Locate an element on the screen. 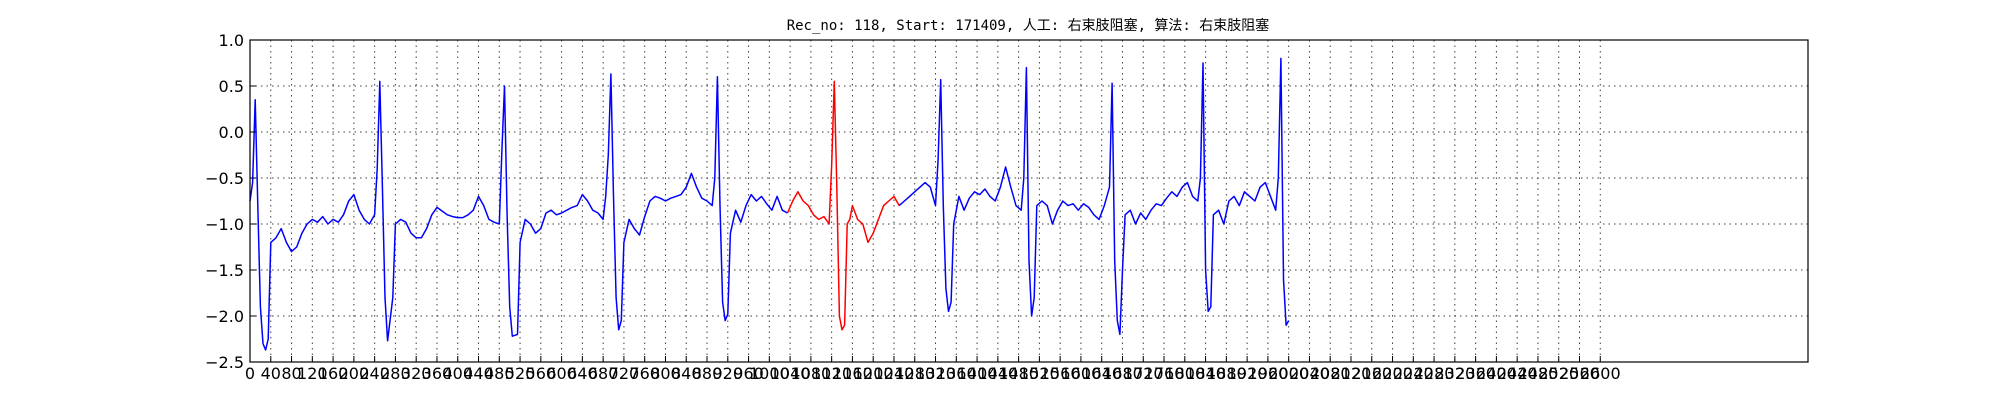 This screenshot has height=400, width=2000. y-tick-label: 1.0 is located at coordinates (231, 40).